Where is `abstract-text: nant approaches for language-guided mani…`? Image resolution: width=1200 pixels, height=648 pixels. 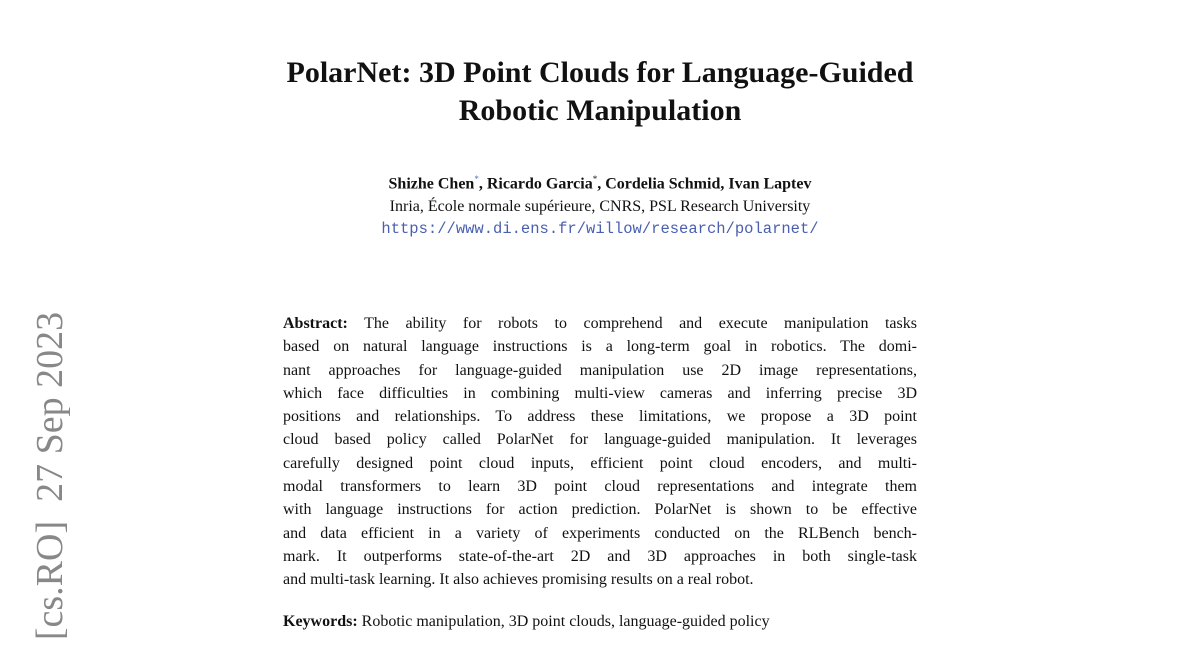 abstract-text: nant approaches for language-guided mani… is located at coordinates (600, 370).